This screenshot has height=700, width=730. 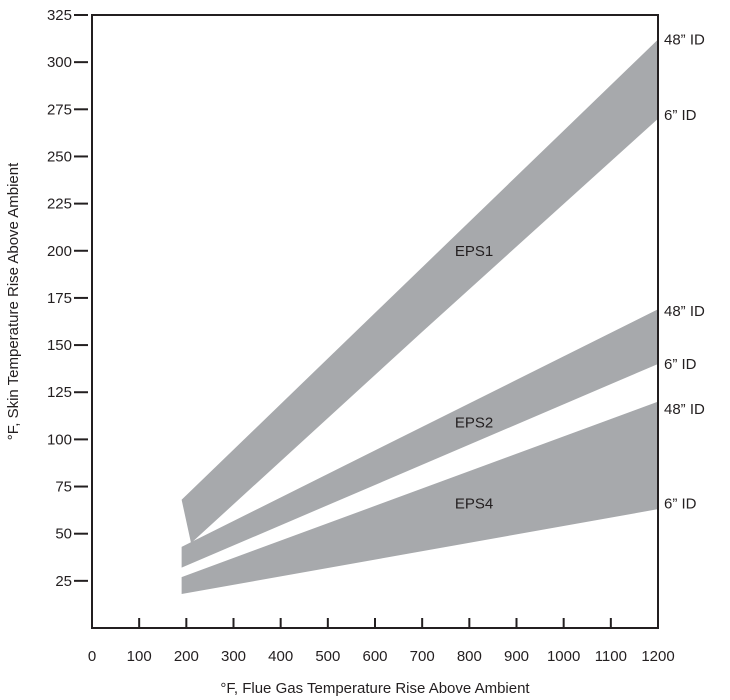 I want to click on y-tick-label: 200, so click(x=59, y=251).